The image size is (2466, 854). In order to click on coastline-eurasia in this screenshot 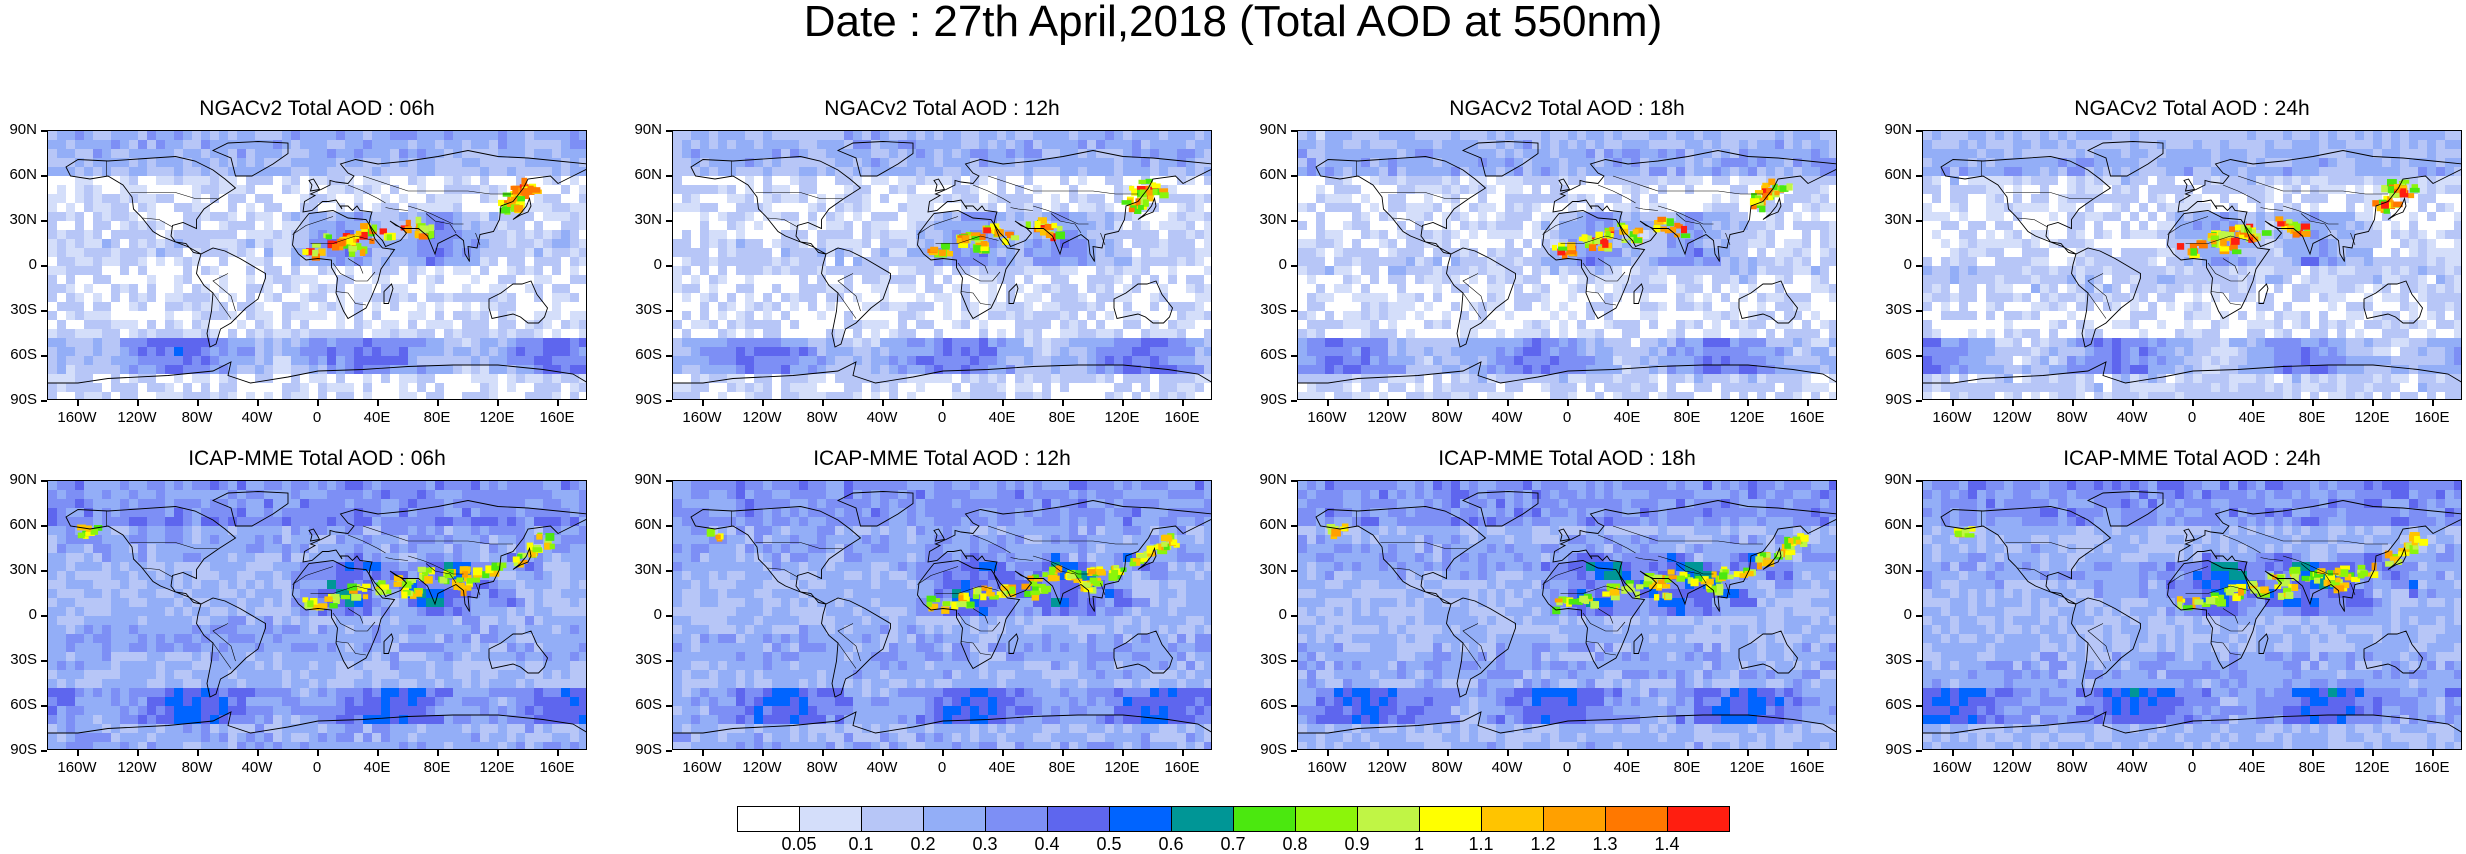, I will do `click(444, 556)`.